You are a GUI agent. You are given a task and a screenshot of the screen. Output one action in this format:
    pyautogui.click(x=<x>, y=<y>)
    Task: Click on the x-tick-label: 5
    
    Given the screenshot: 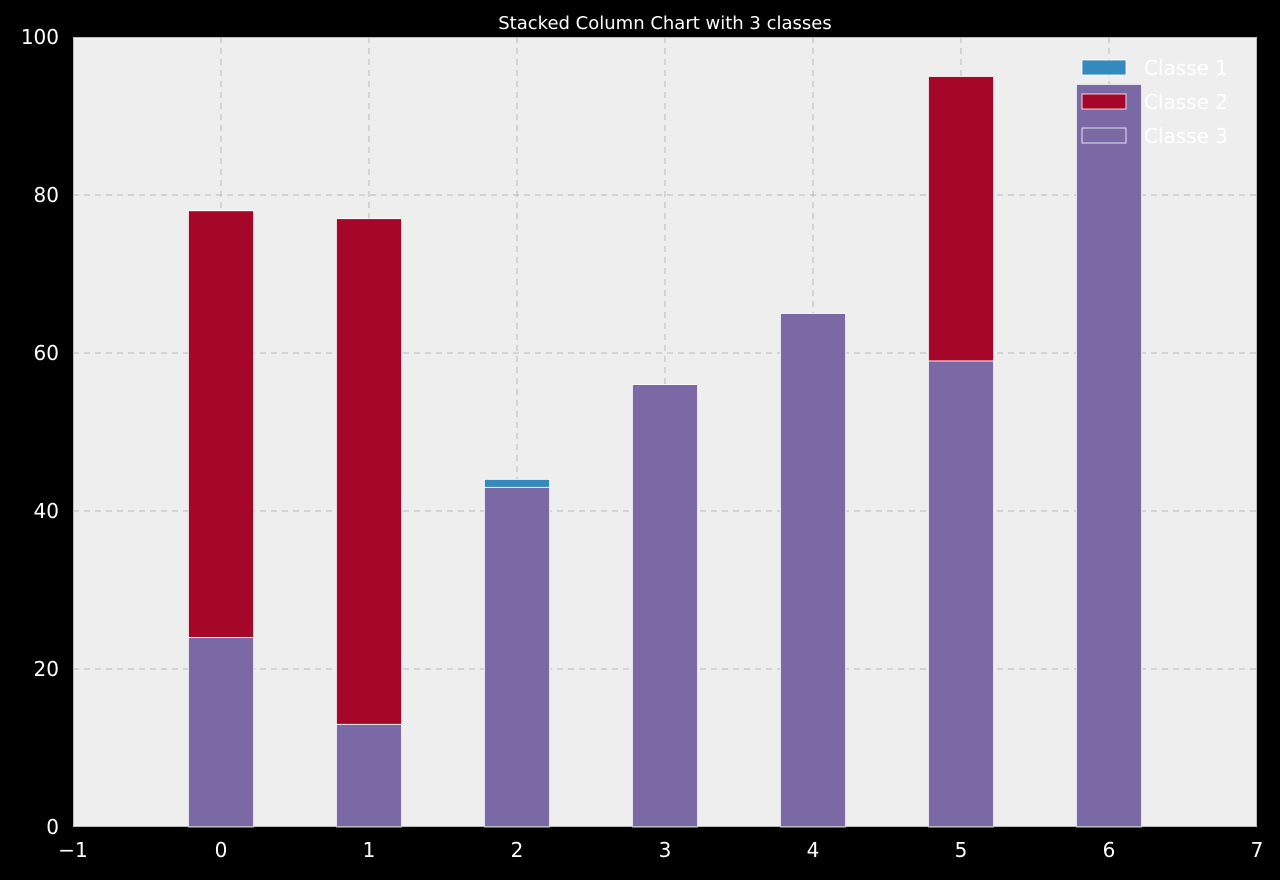 What is the action you would take?
    pyautogui.click(x=961, y=850)
    